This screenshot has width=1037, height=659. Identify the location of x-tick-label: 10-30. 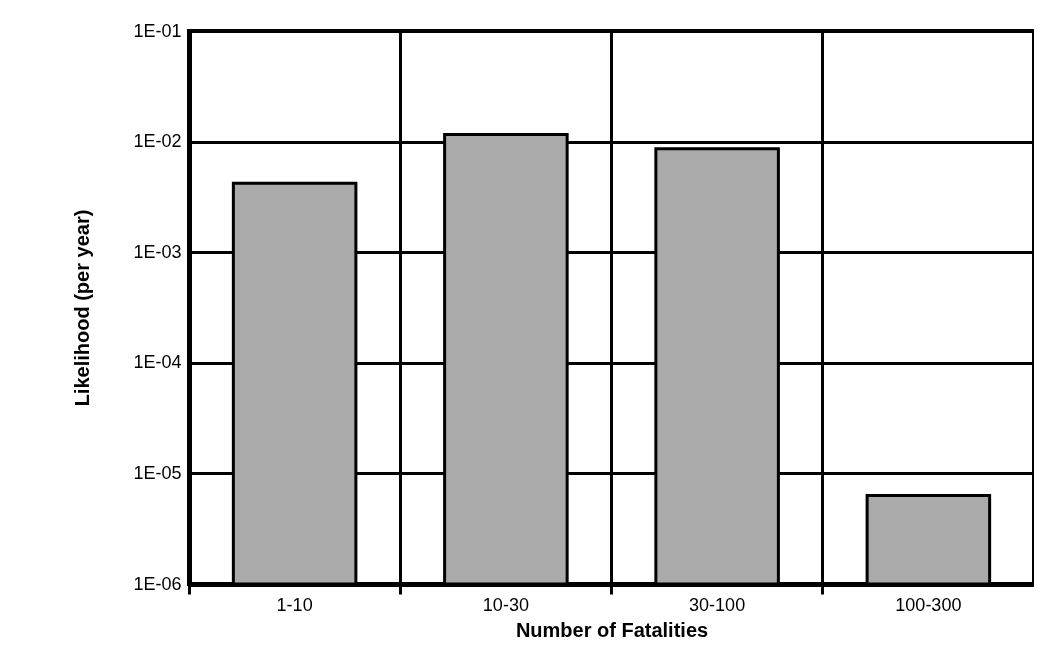
(505, 604).